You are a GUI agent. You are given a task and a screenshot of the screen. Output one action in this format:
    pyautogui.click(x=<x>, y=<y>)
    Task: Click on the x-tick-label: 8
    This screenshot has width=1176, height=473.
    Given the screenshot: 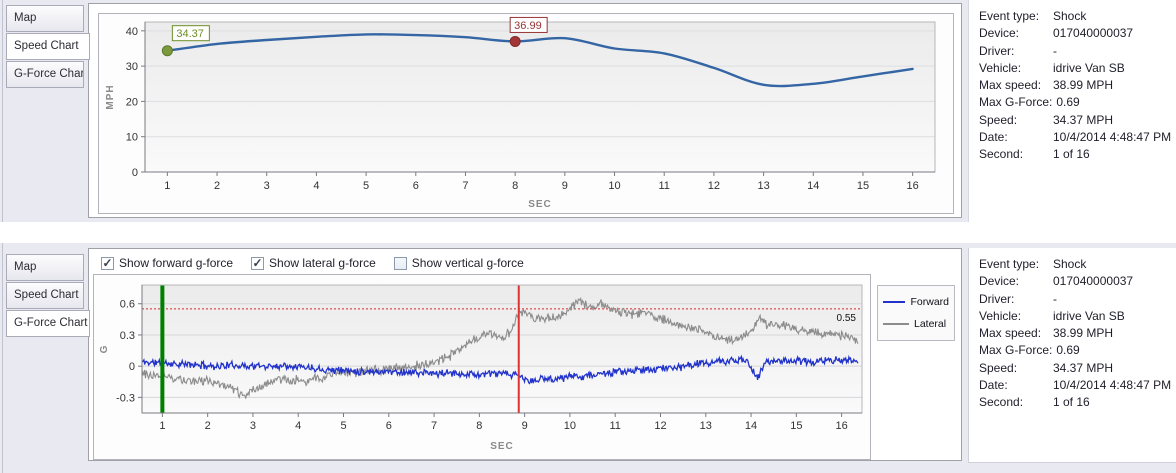 What is the action you would take?
    pyautogui.click(x=479, y=426)
    